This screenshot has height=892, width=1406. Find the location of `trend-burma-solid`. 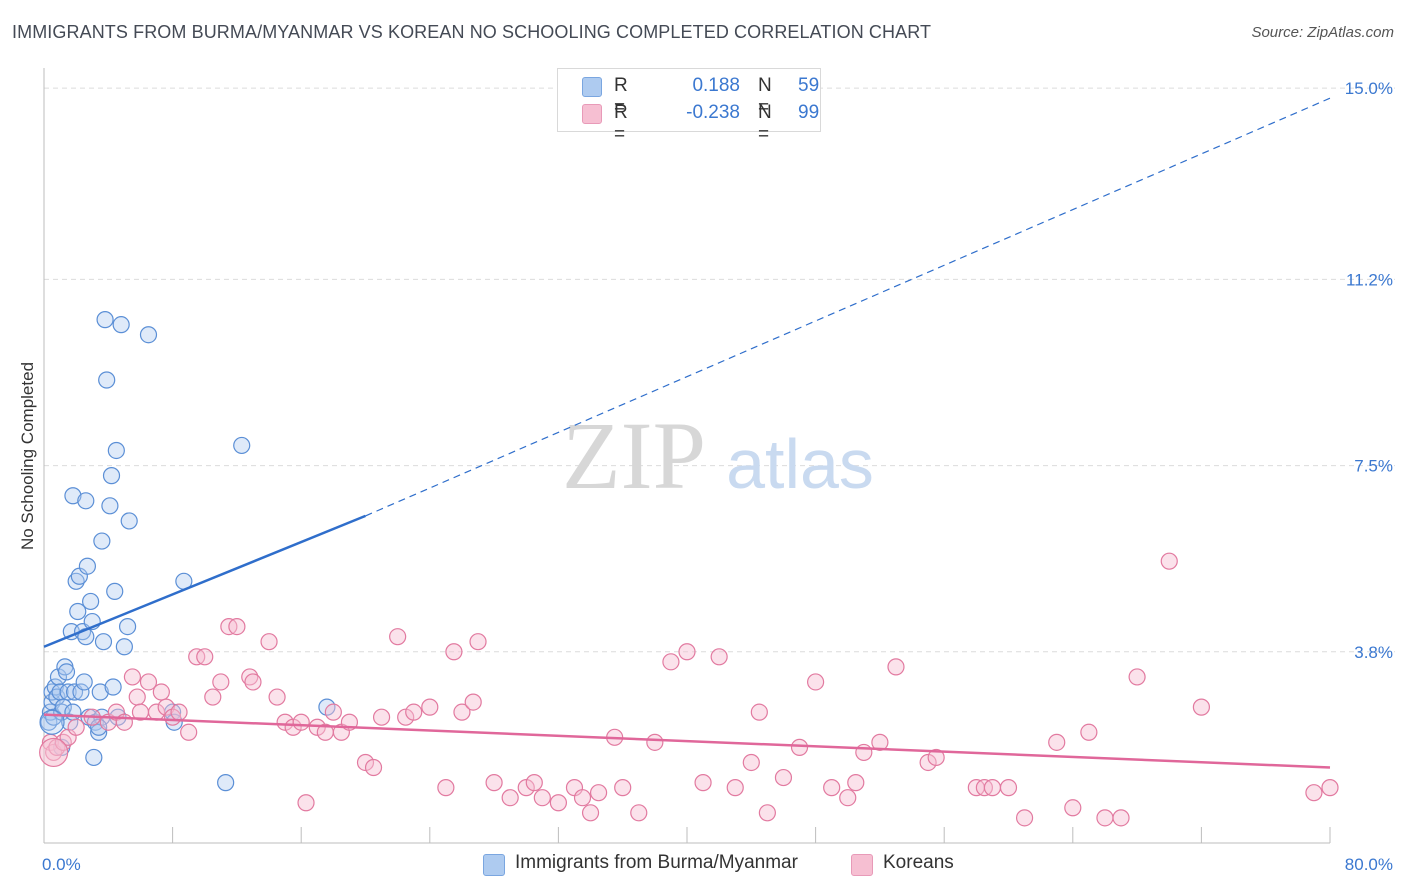

trend-burma-solid is located at coordinates (204, 581).